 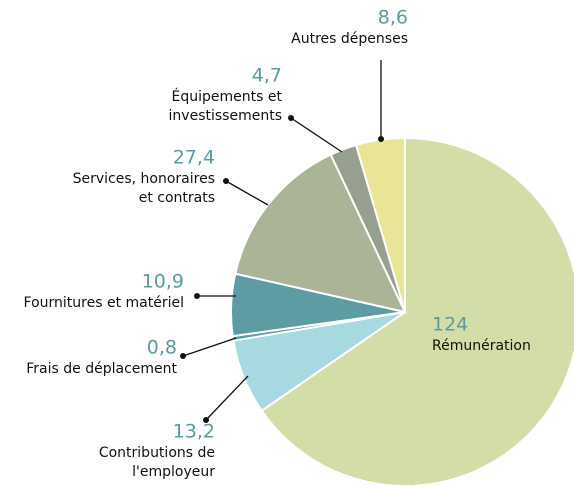 I want to click on slice-label: Services, honoraires, so click(x=144, y=179).